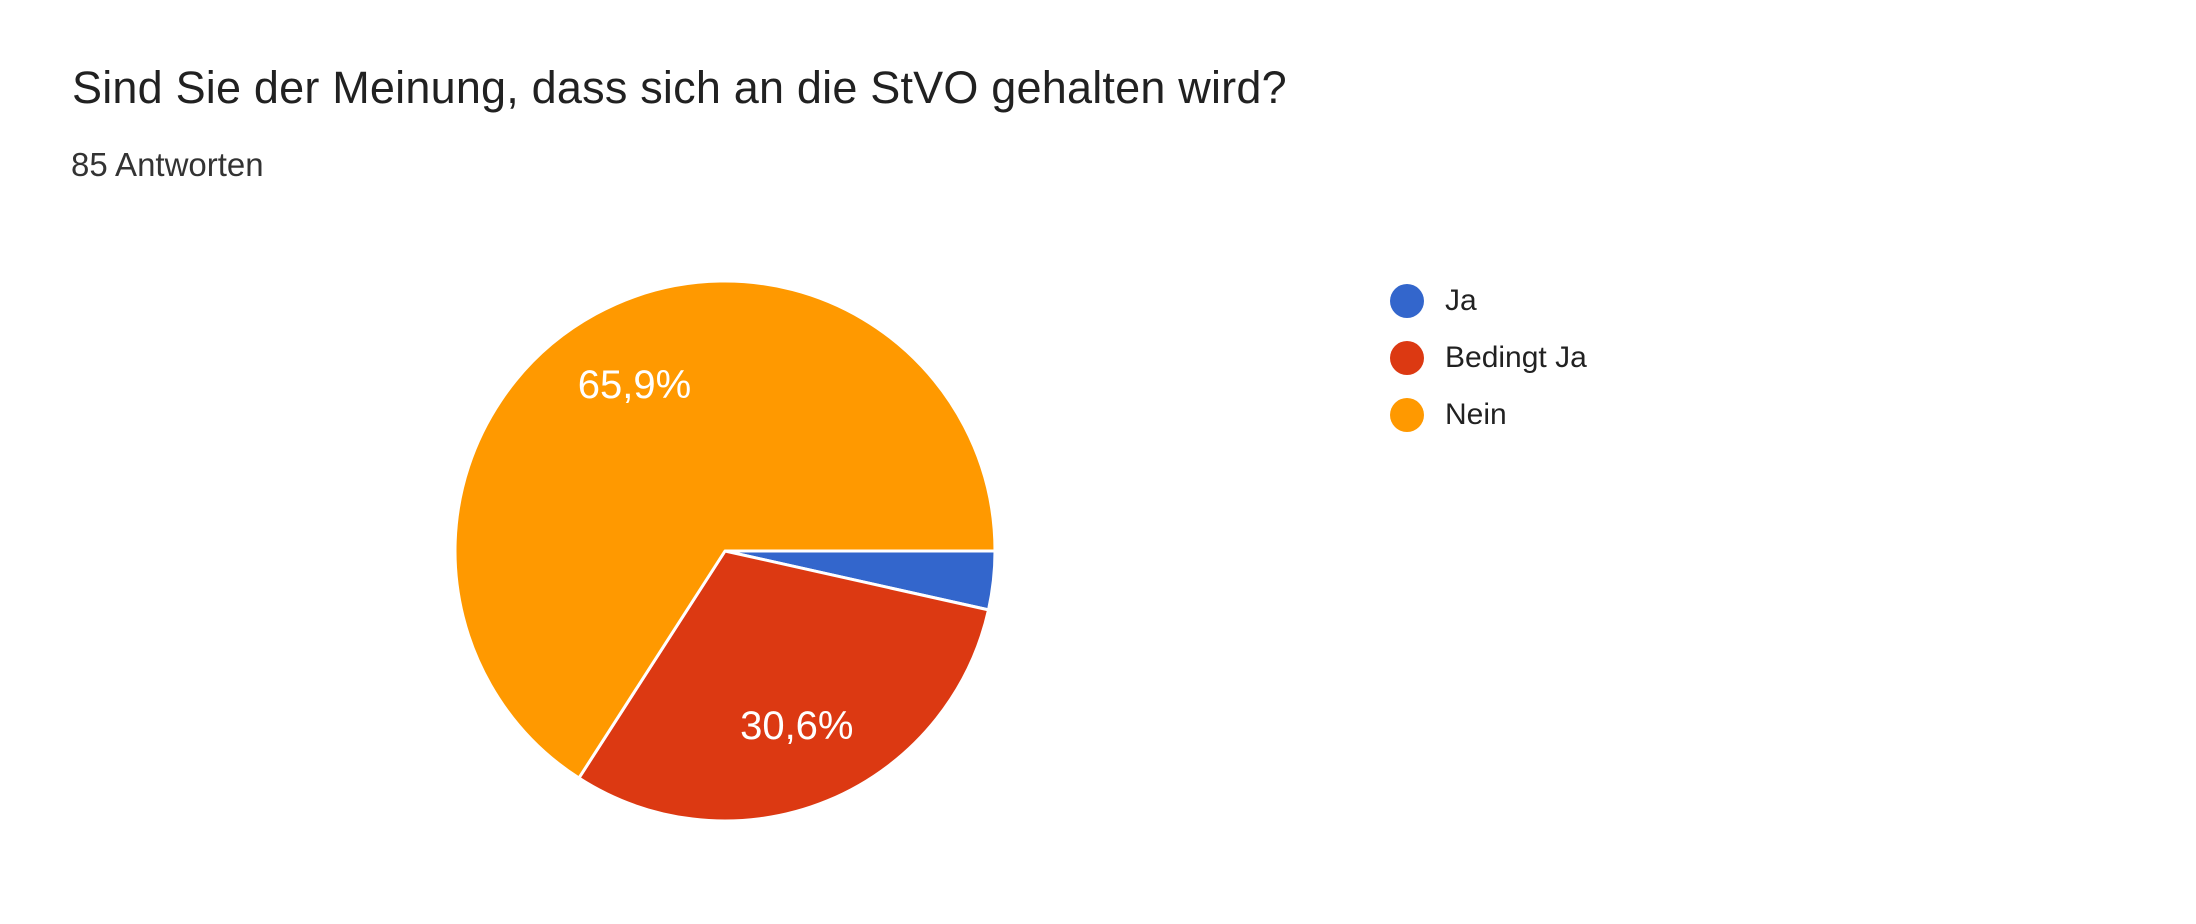 Image resolution: width=2196 pixels, height=924 pixels. I want to click on legend-label: Nein, so click(1476, 414).